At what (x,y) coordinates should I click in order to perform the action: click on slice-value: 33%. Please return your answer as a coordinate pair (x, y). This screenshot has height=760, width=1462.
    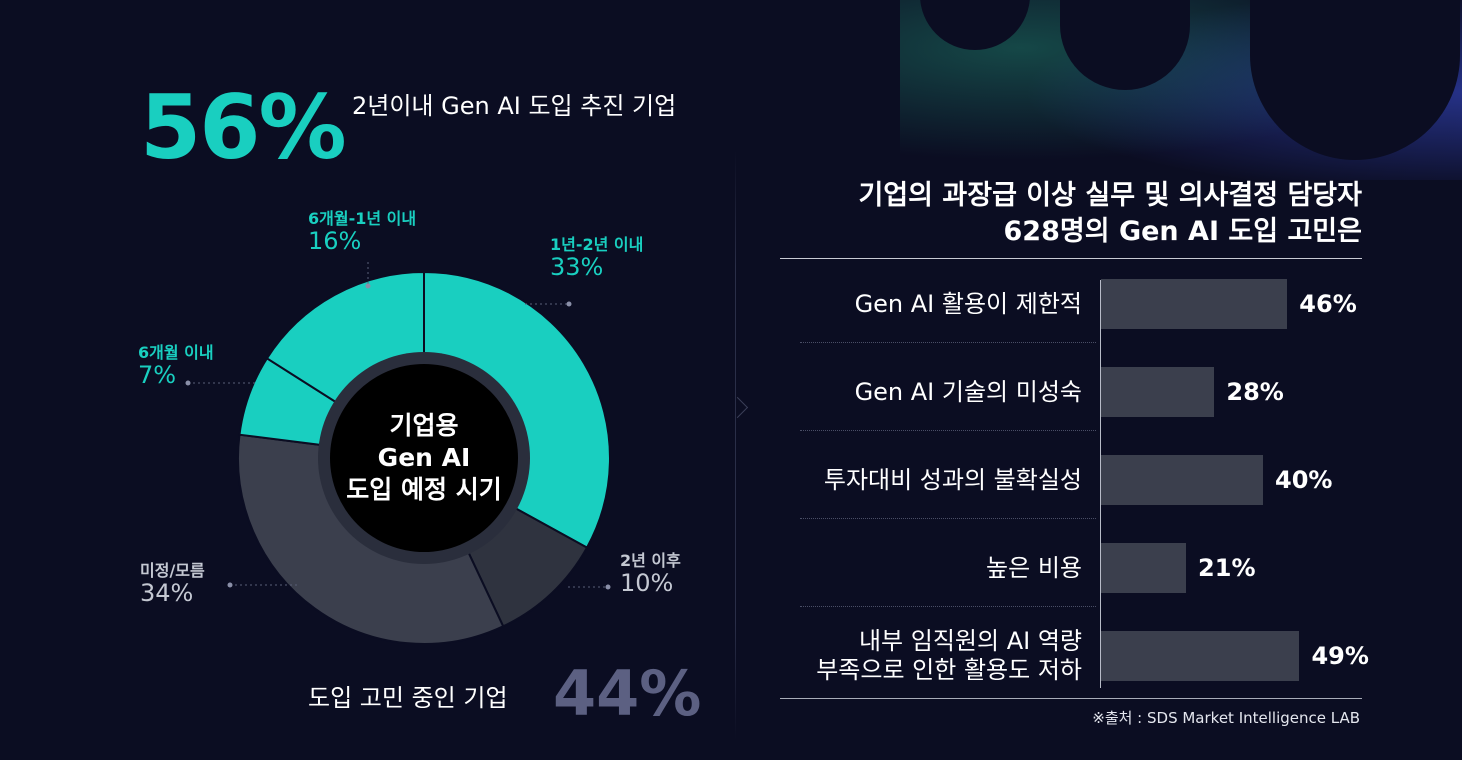
    Looking at the image, I should click on (577, 266).